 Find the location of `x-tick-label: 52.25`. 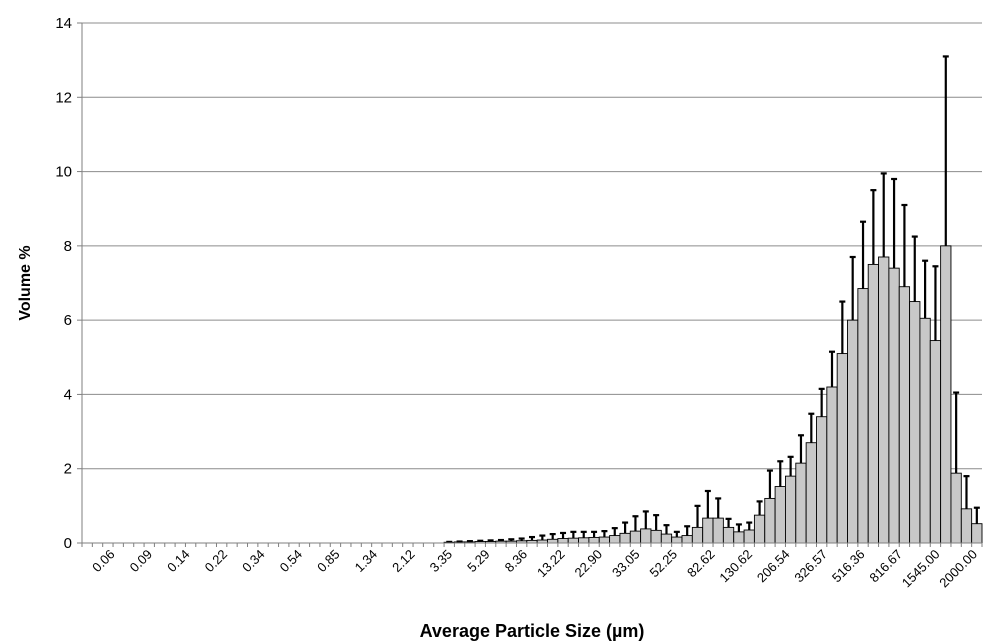

x-tick-label: 52.25 is located at coordinates (664, 564).